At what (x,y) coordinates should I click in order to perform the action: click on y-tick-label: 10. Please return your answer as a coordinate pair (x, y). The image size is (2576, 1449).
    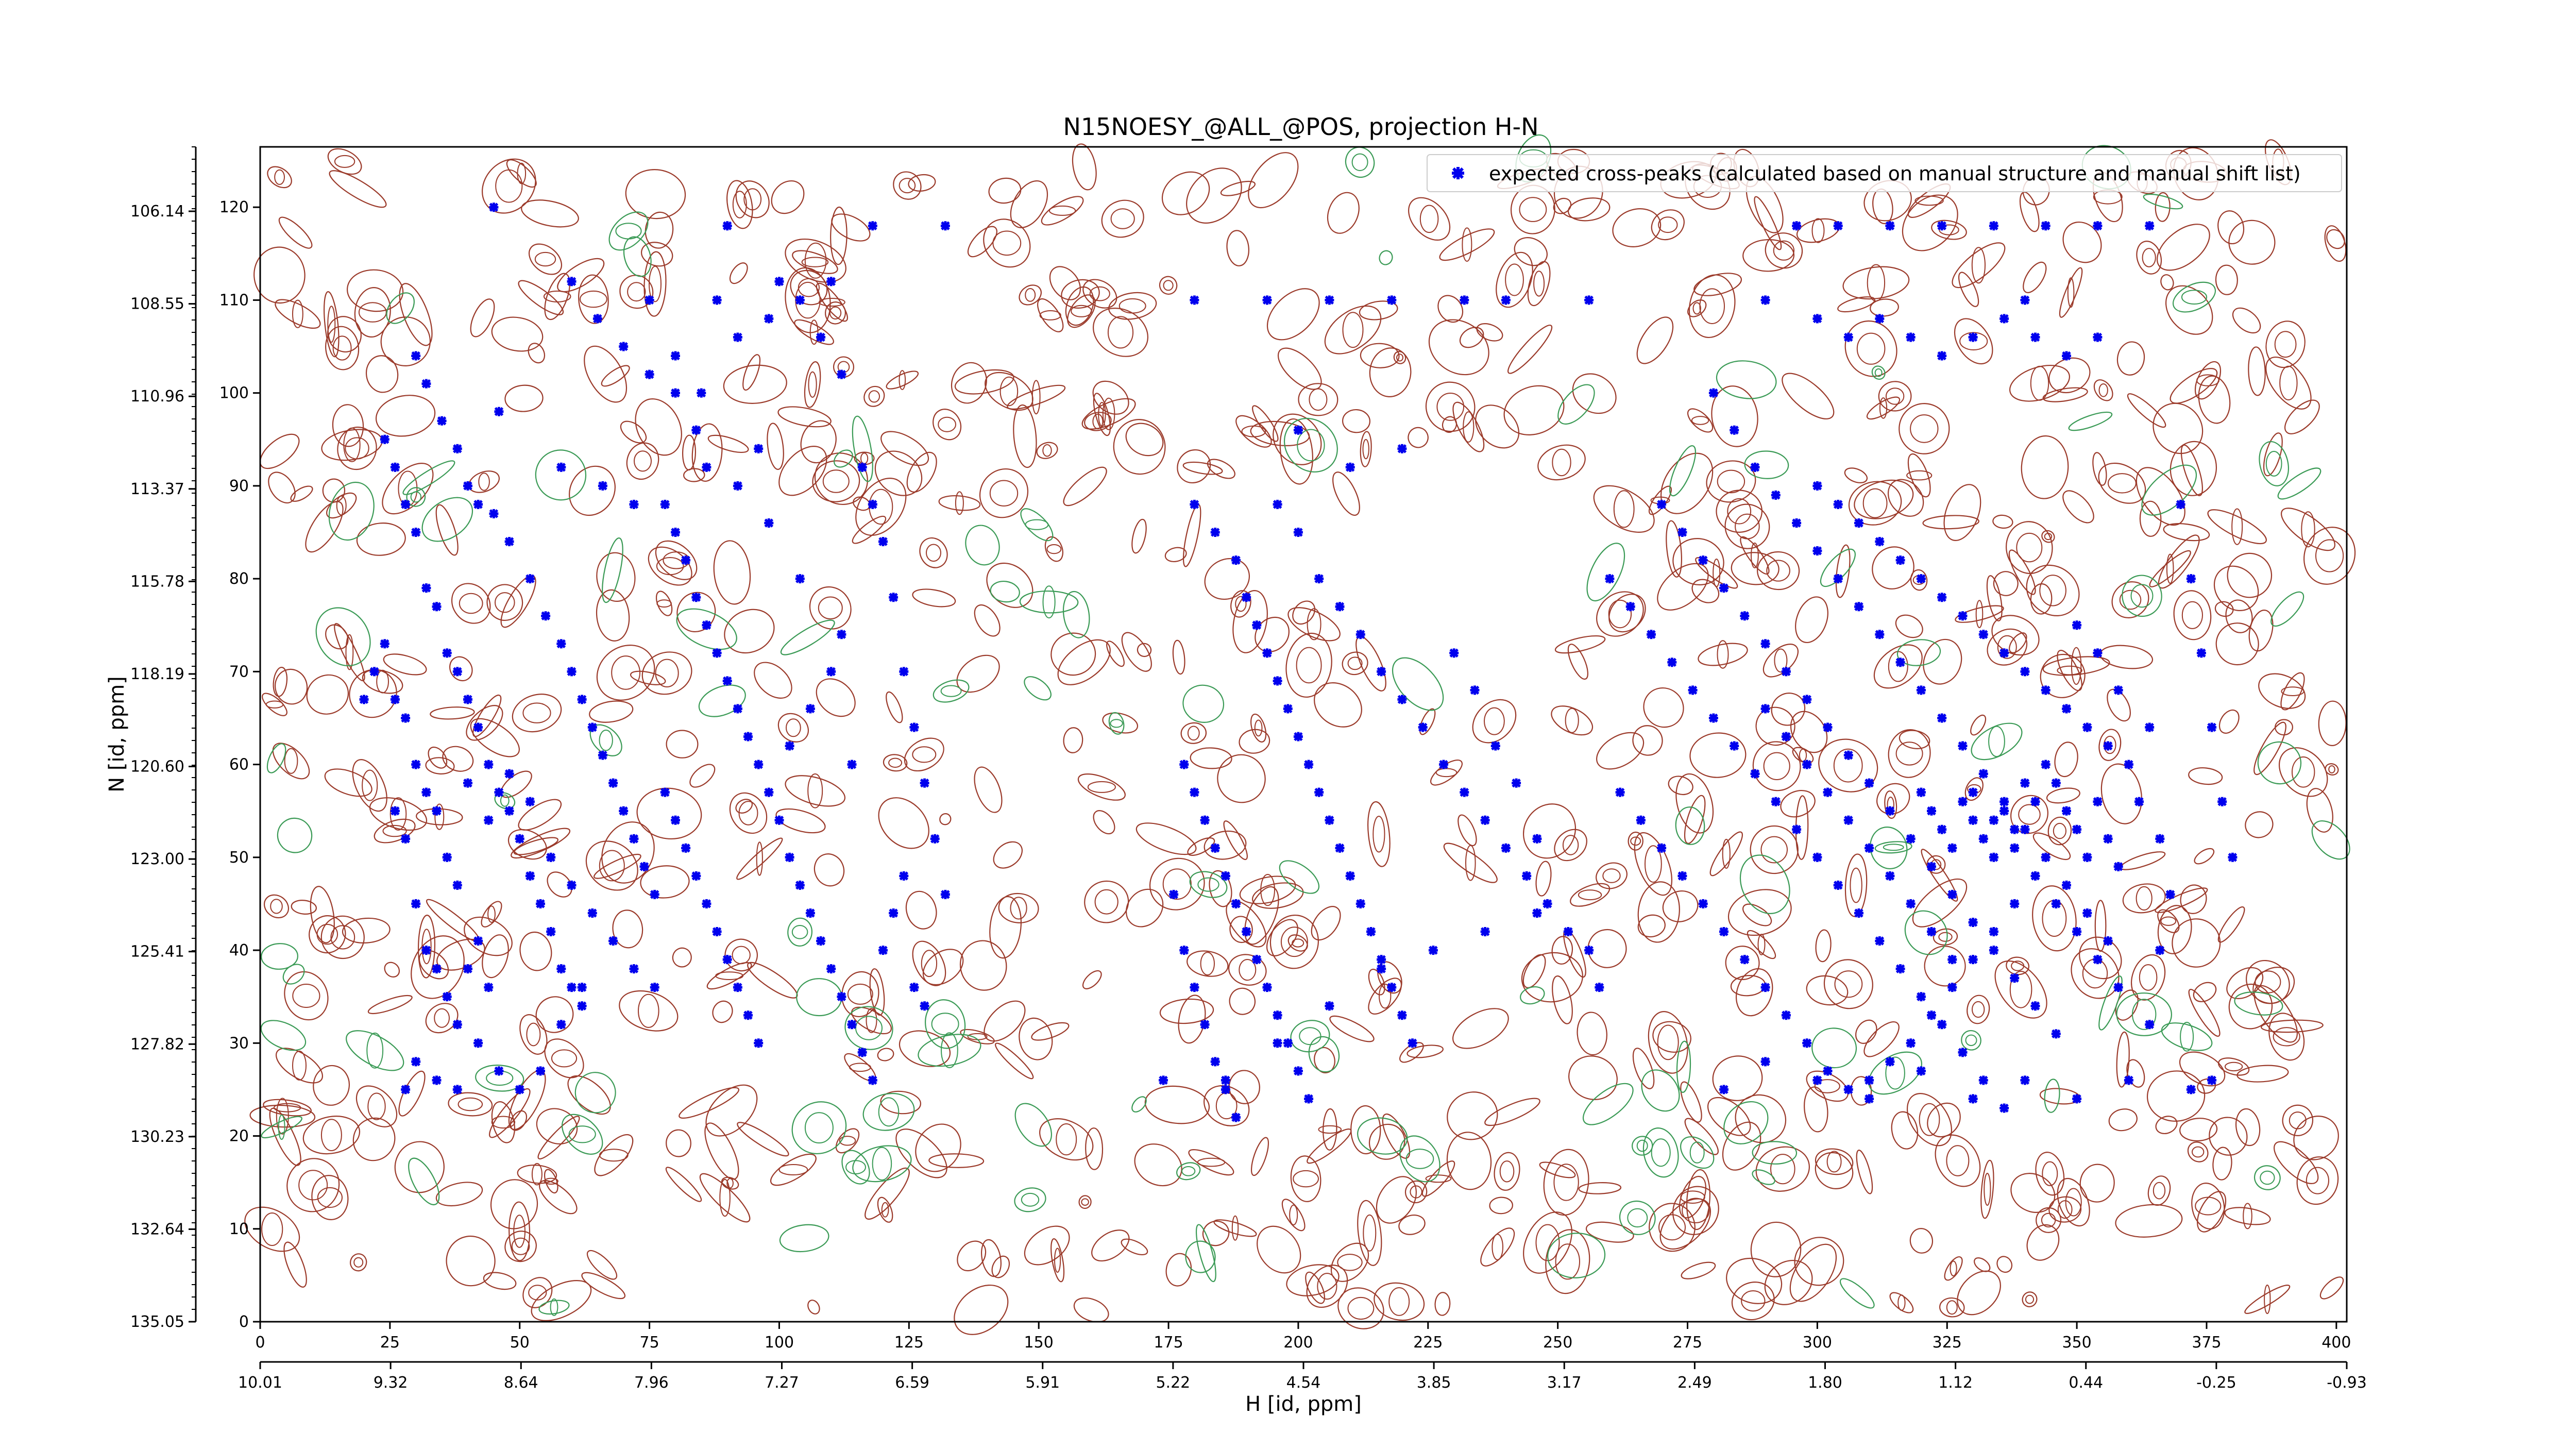
    Looking at the image, I should click on (239, 1229).